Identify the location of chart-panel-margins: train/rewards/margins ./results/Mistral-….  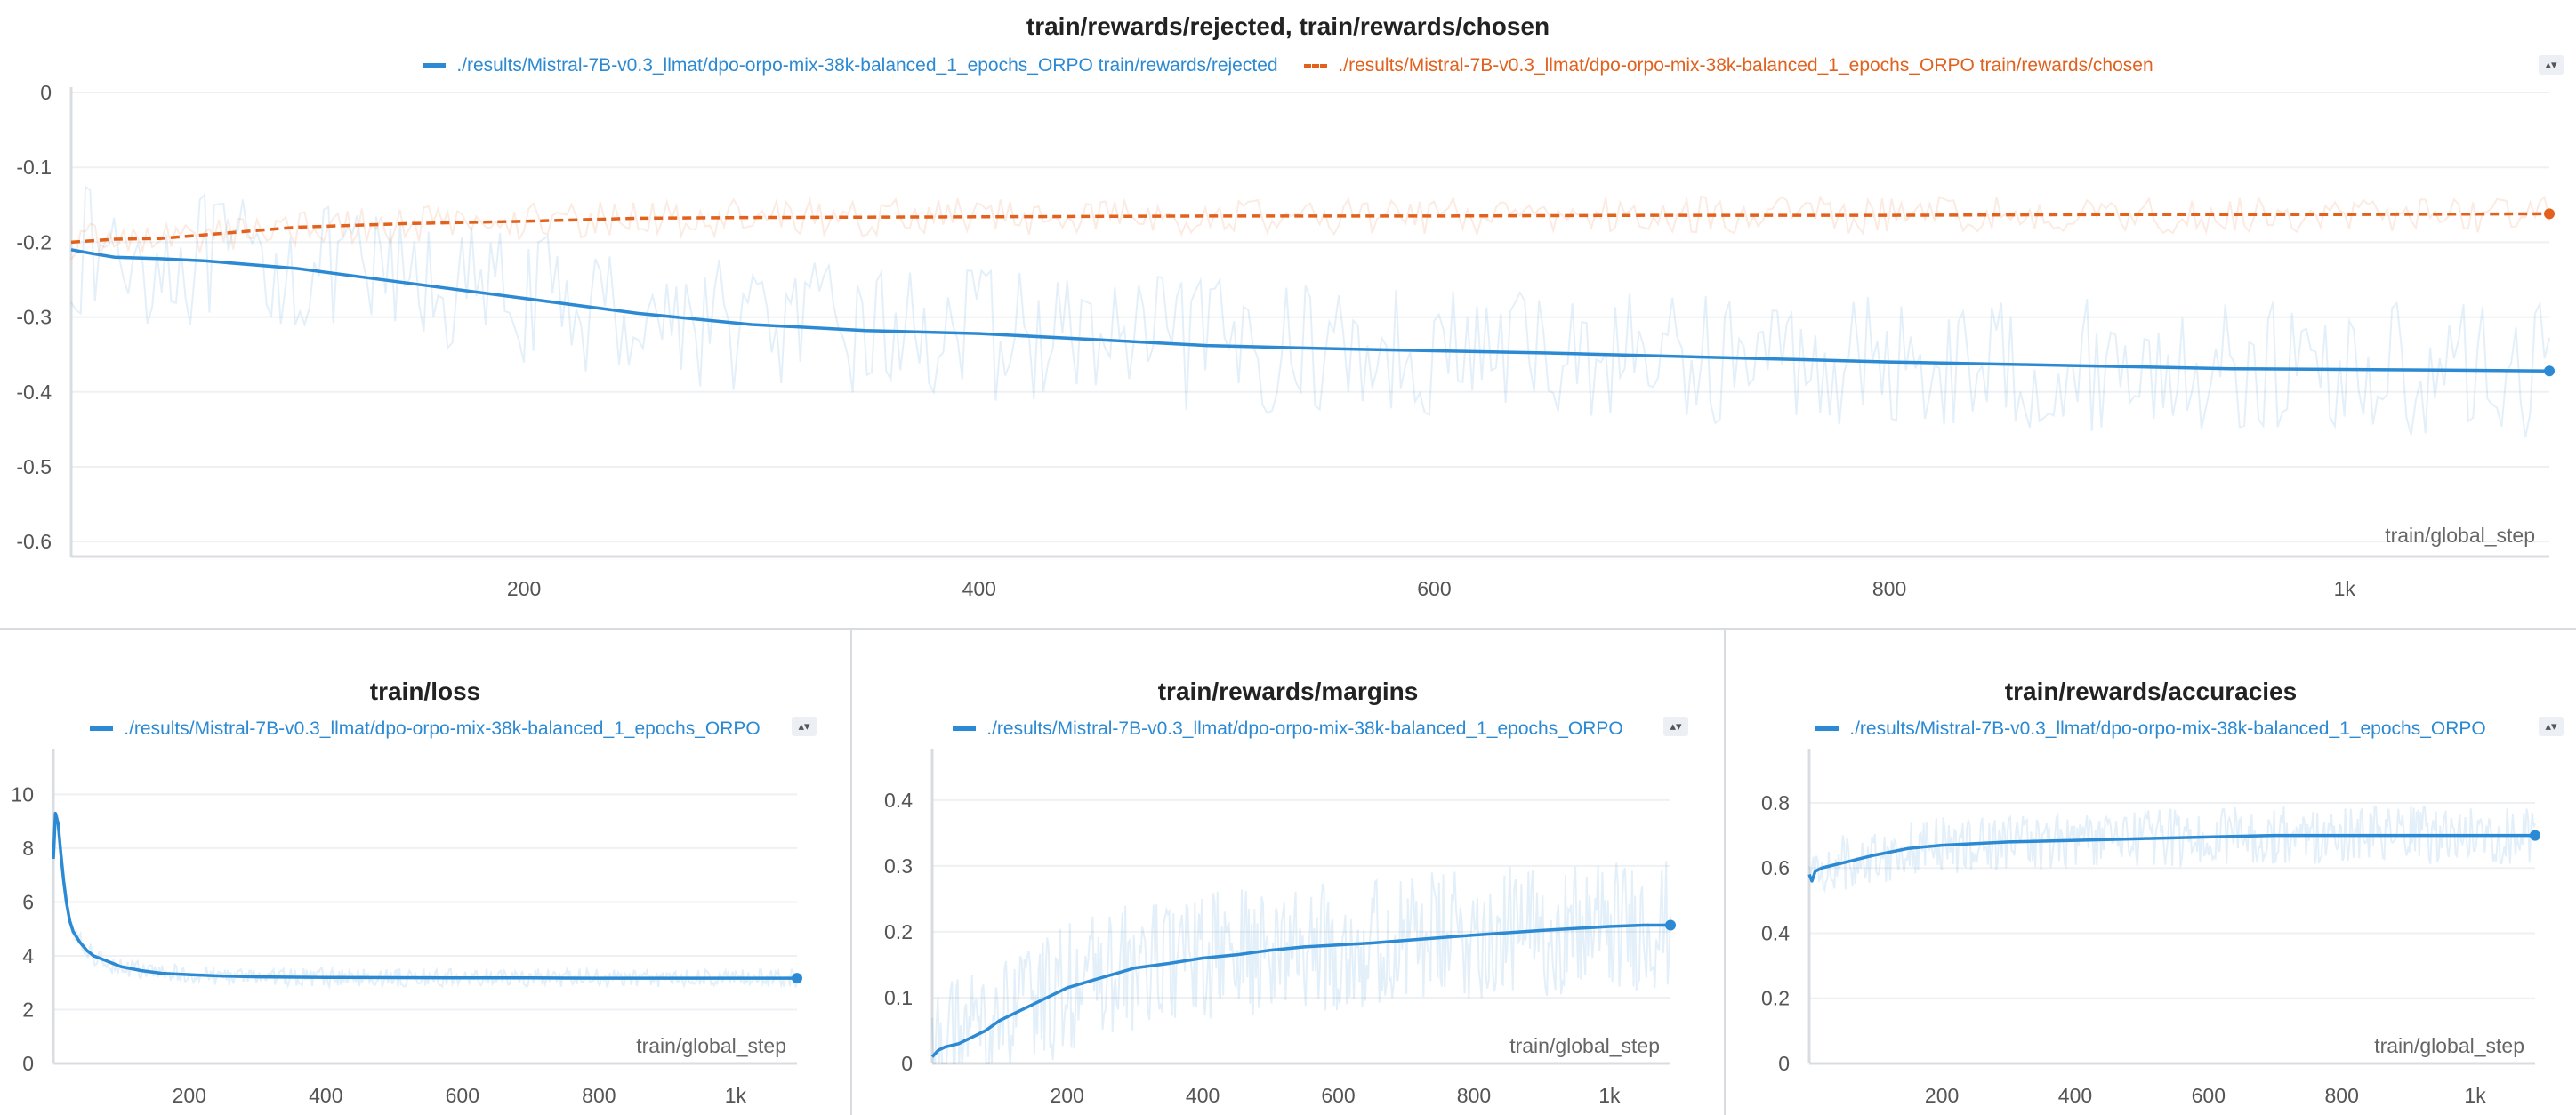
(1288, 872).